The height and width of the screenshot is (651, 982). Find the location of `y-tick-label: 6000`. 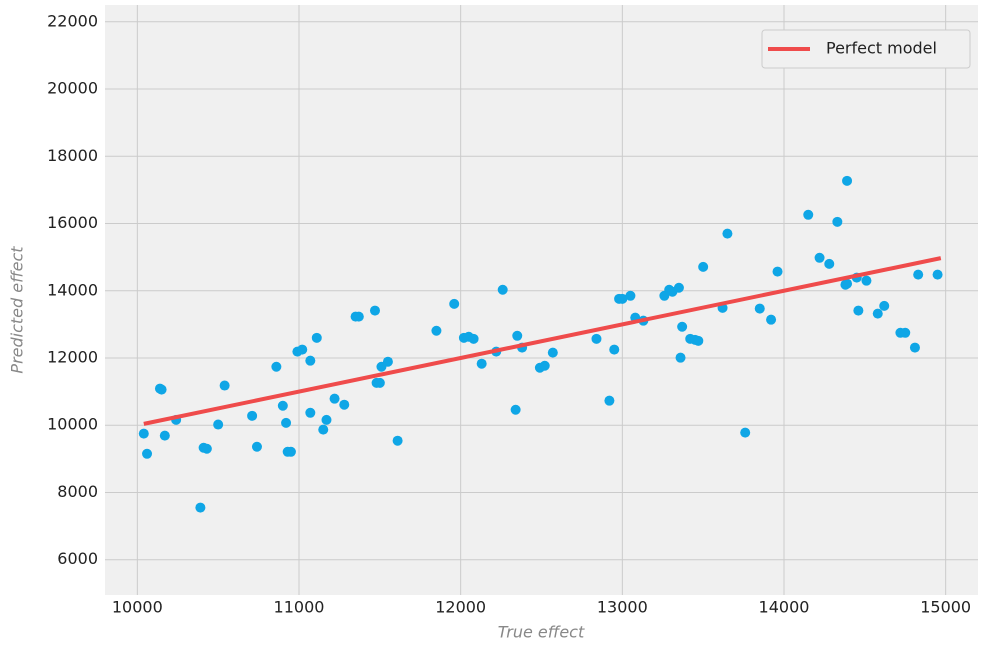

y-tick-label: 6000 is located at coordinates (77, 558).